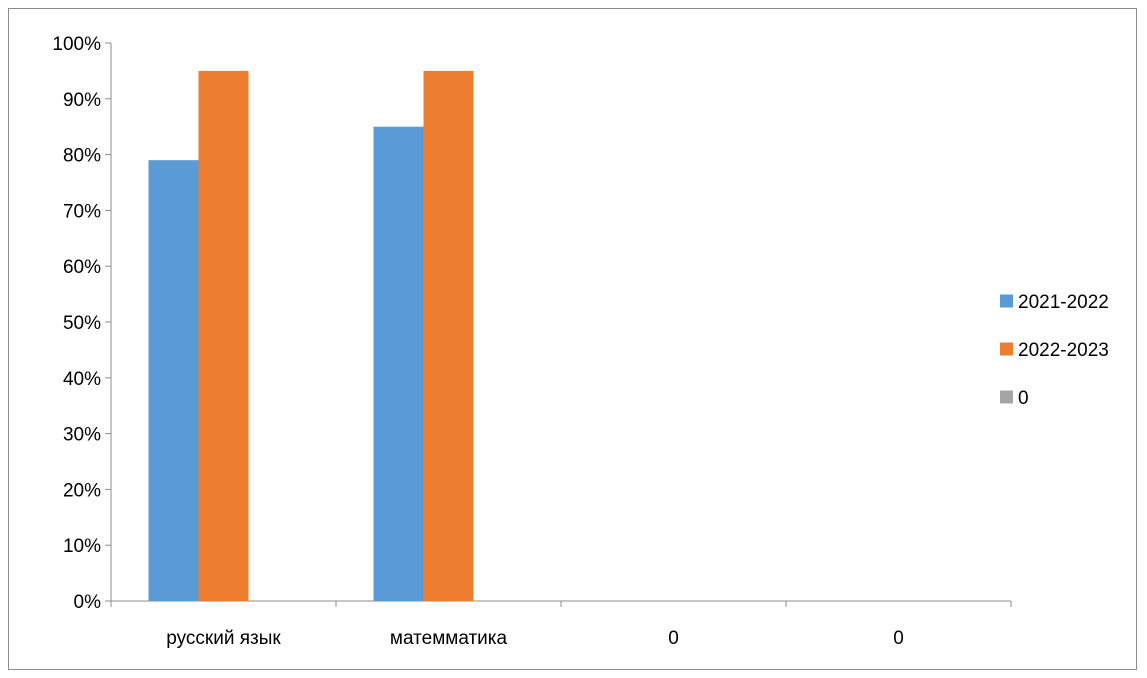 The image size is (1147, 678). What do you see at coordinates (82, 267) in the screenshot?
I see `y-tick-label: 60%` at bounding box center [82, 267].